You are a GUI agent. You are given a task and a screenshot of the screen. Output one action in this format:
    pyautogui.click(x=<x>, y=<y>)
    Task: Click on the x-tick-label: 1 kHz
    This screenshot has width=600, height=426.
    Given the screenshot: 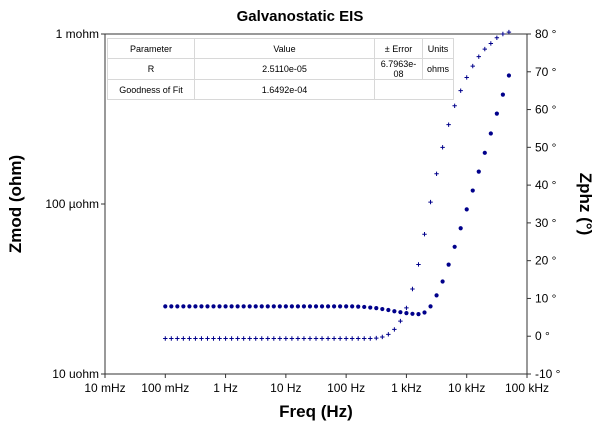 What is the action you would take?
    pyautogui.click(x=406, y=388)
    